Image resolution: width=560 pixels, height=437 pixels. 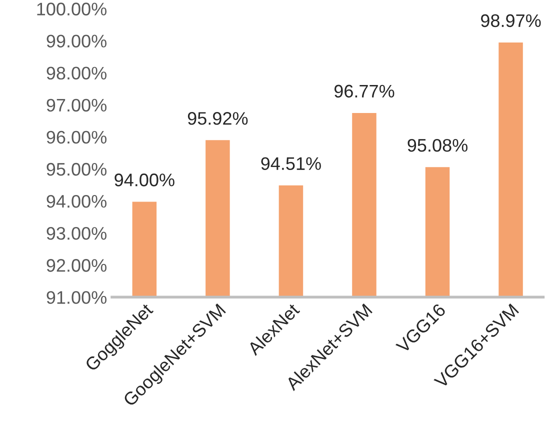 What do you see at coordinates (76, 233) in the screenshot?
I see `y-tick-label: 93.00%` at bounding box center [76, 233].